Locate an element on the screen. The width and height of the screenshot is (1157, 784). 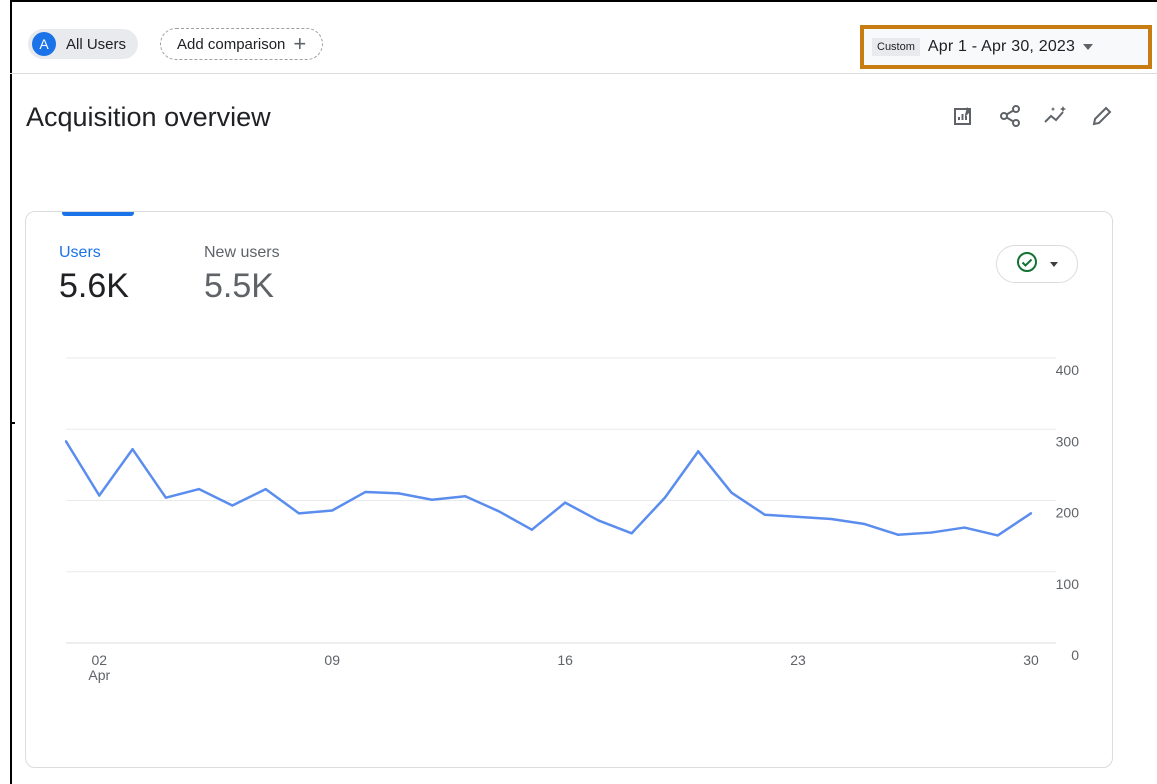
x-tick-label: 23 is located at coordinates (798, 660).